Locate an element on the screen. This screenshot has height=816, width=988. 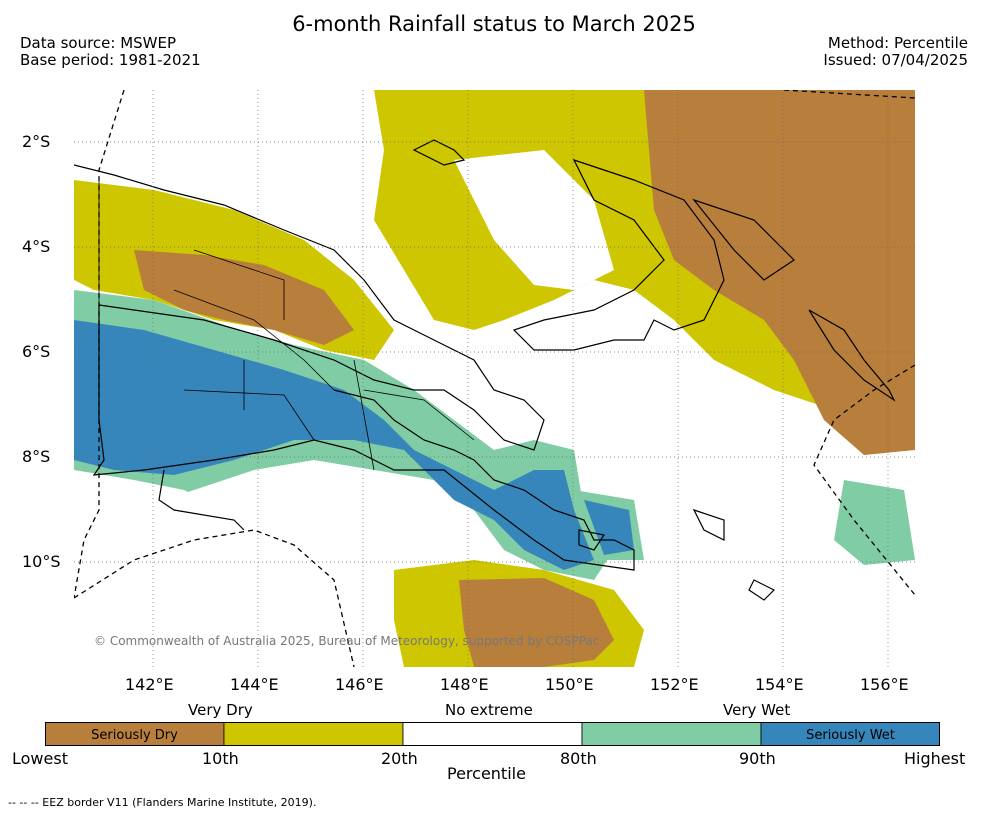
lat-label-4s: 4°S is located at coordinates (36, 246).